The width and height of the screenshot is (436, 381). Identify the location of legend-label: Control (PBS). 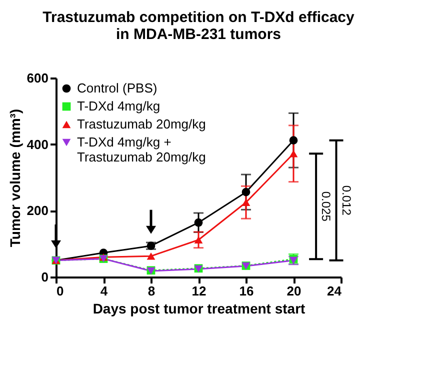
(117, 88).